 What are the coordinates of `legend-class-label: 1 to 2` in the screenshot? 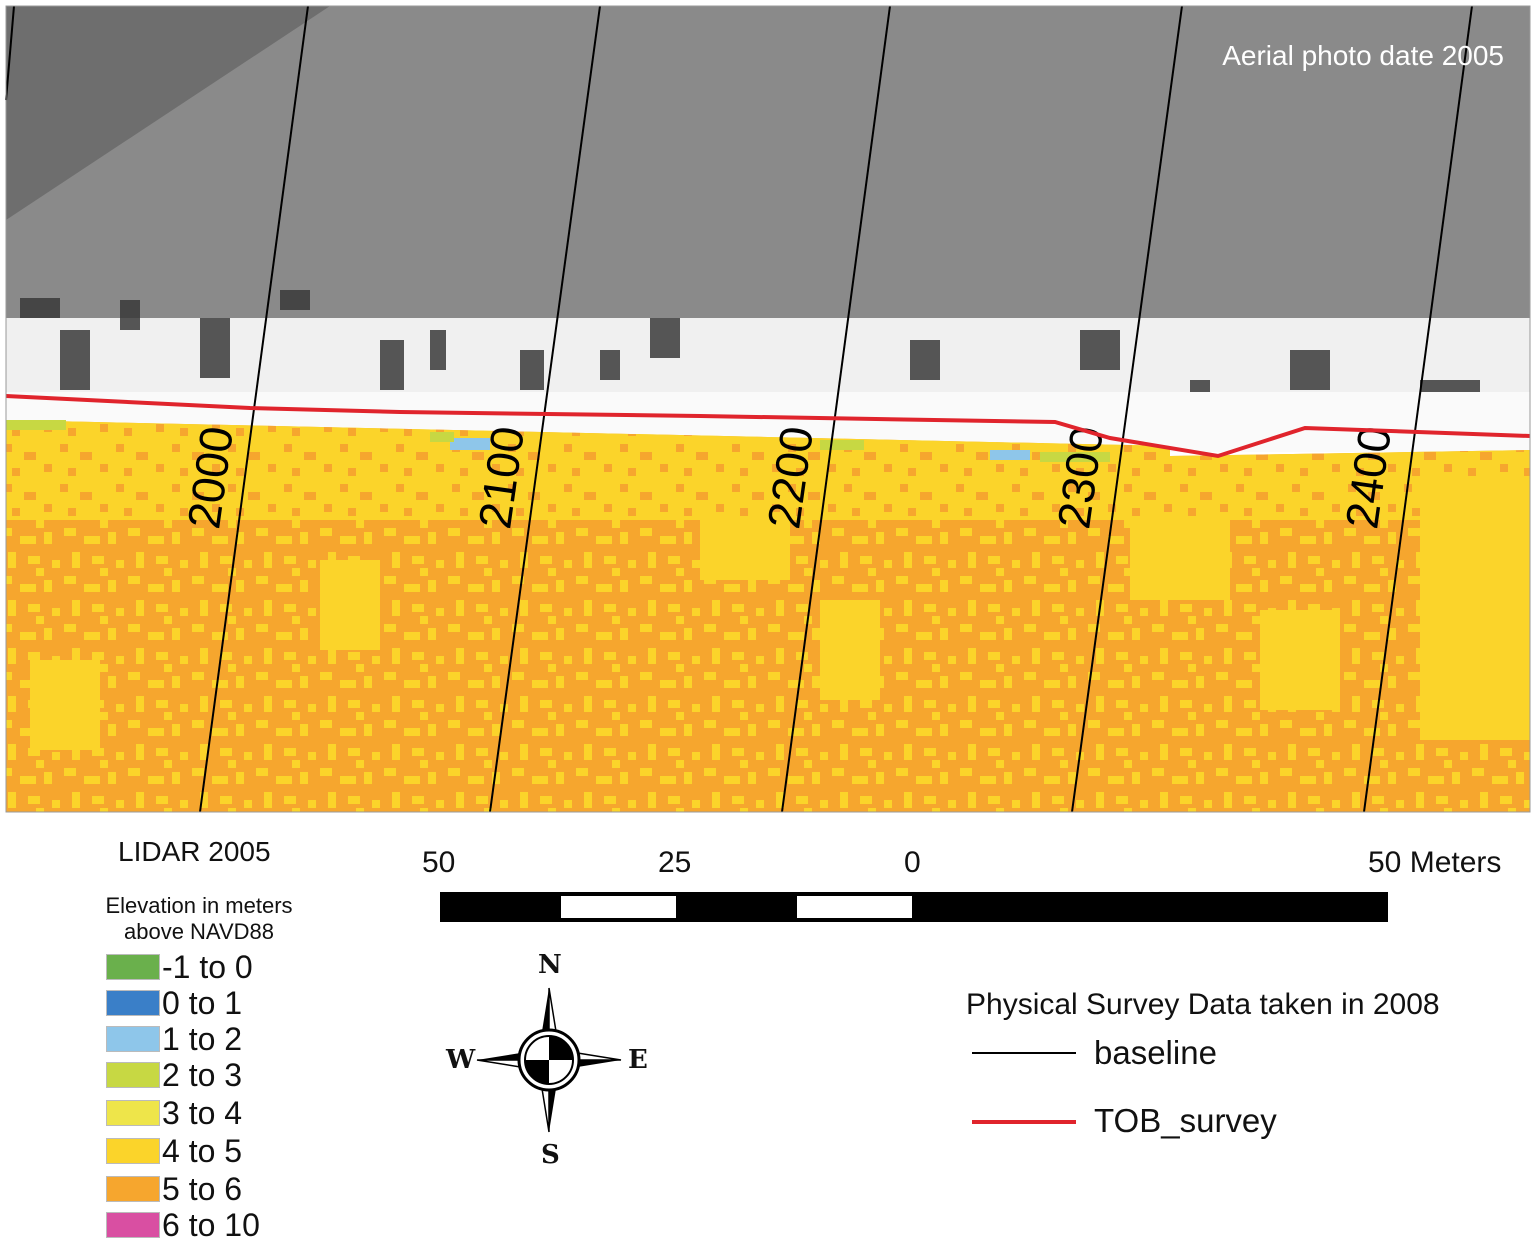 It's located at (202, 1038).